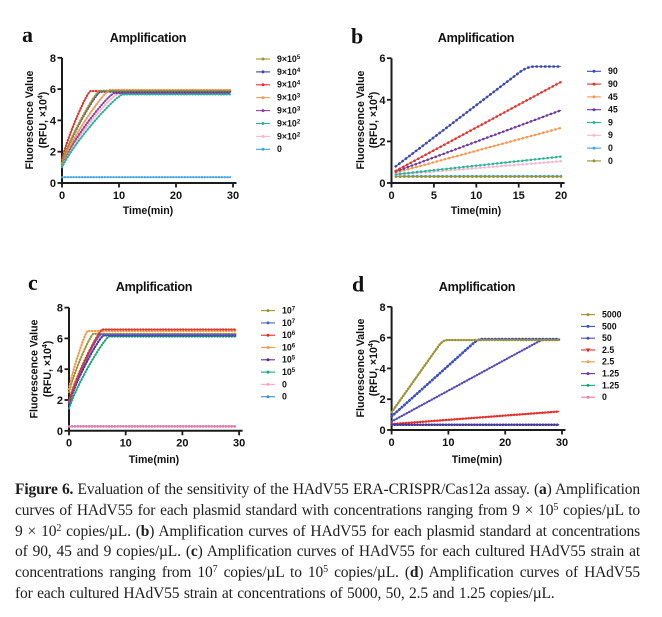 The height and width of the screenshot is (617, 662). I want to click on svg-text: 5000, so click(612, 315).